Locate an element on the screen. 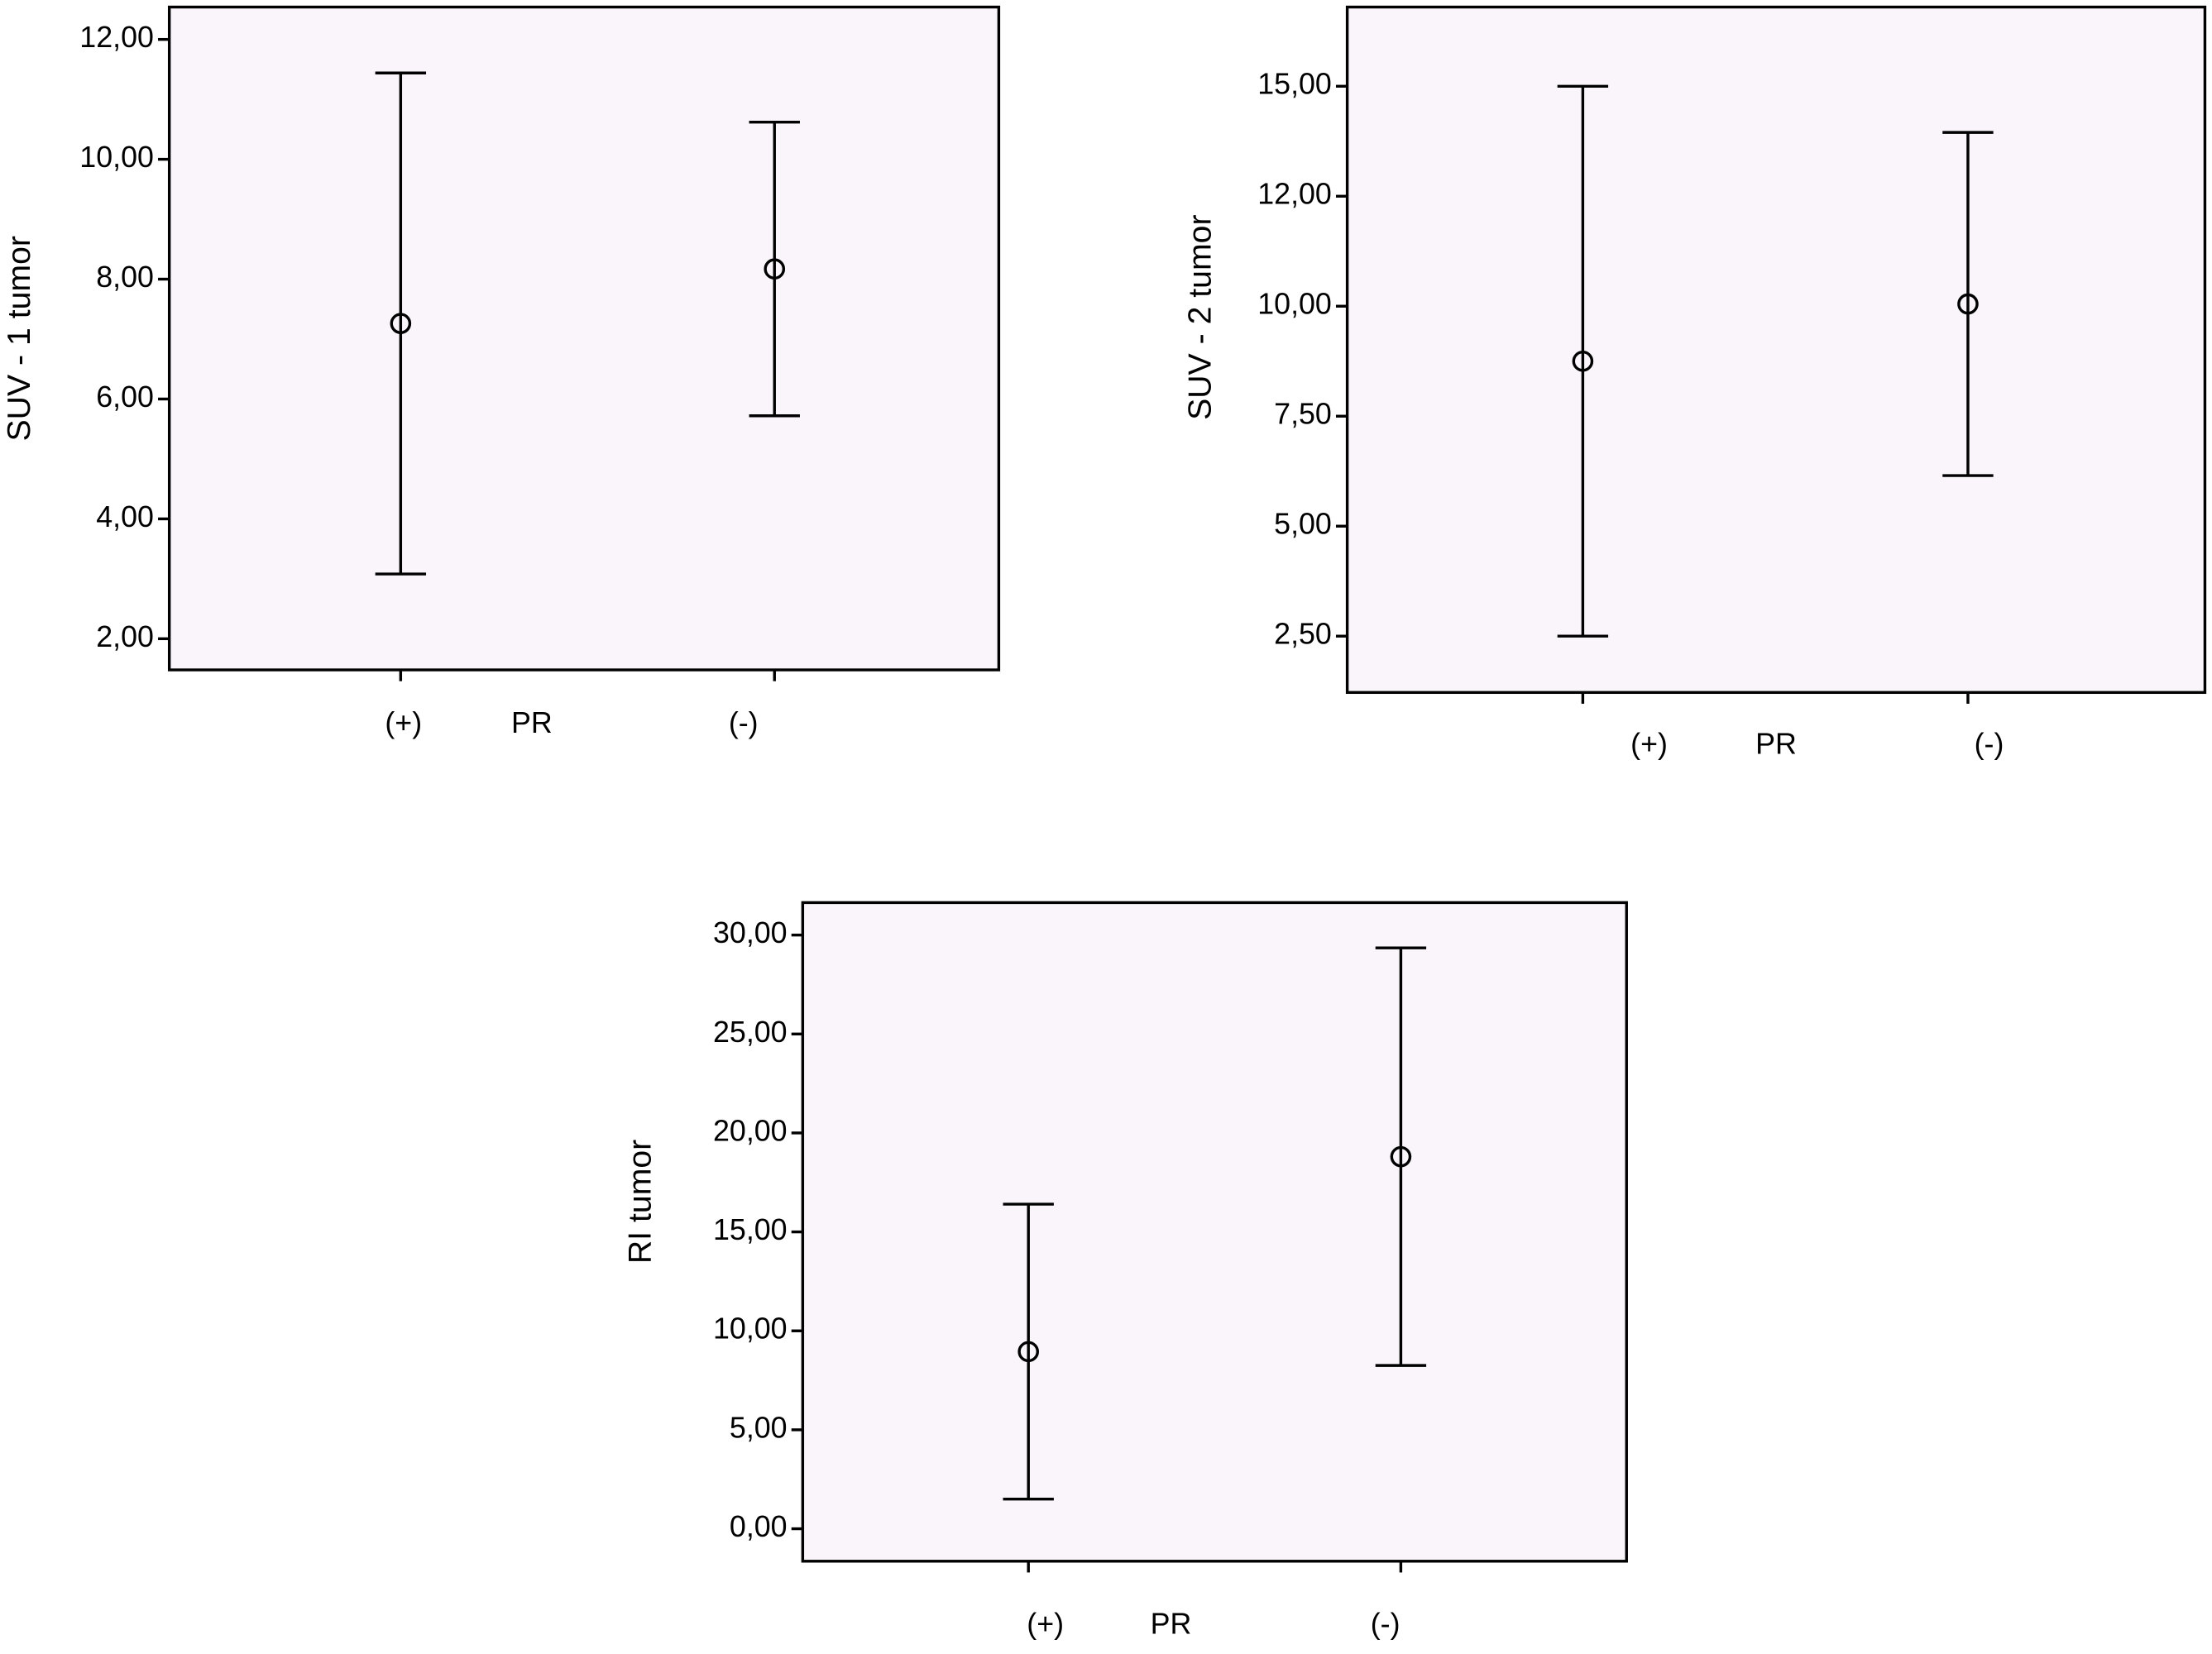 The height and width of the screenshot is (1654, 2212). y-axis-label: RI tumor is located at coordinates (639, 1202).